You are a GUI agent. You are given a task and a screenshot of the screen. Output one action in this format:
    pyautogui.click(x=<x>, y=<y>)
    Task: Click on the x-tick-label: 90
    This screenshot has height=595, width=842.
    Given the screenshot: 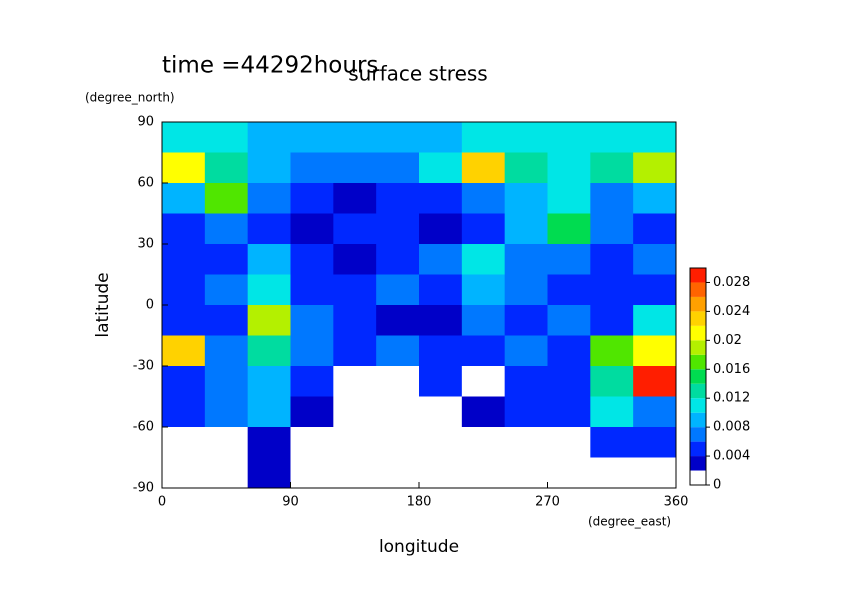 What is the action you would take?
    pyautogui.click(x=290, y=502)
    